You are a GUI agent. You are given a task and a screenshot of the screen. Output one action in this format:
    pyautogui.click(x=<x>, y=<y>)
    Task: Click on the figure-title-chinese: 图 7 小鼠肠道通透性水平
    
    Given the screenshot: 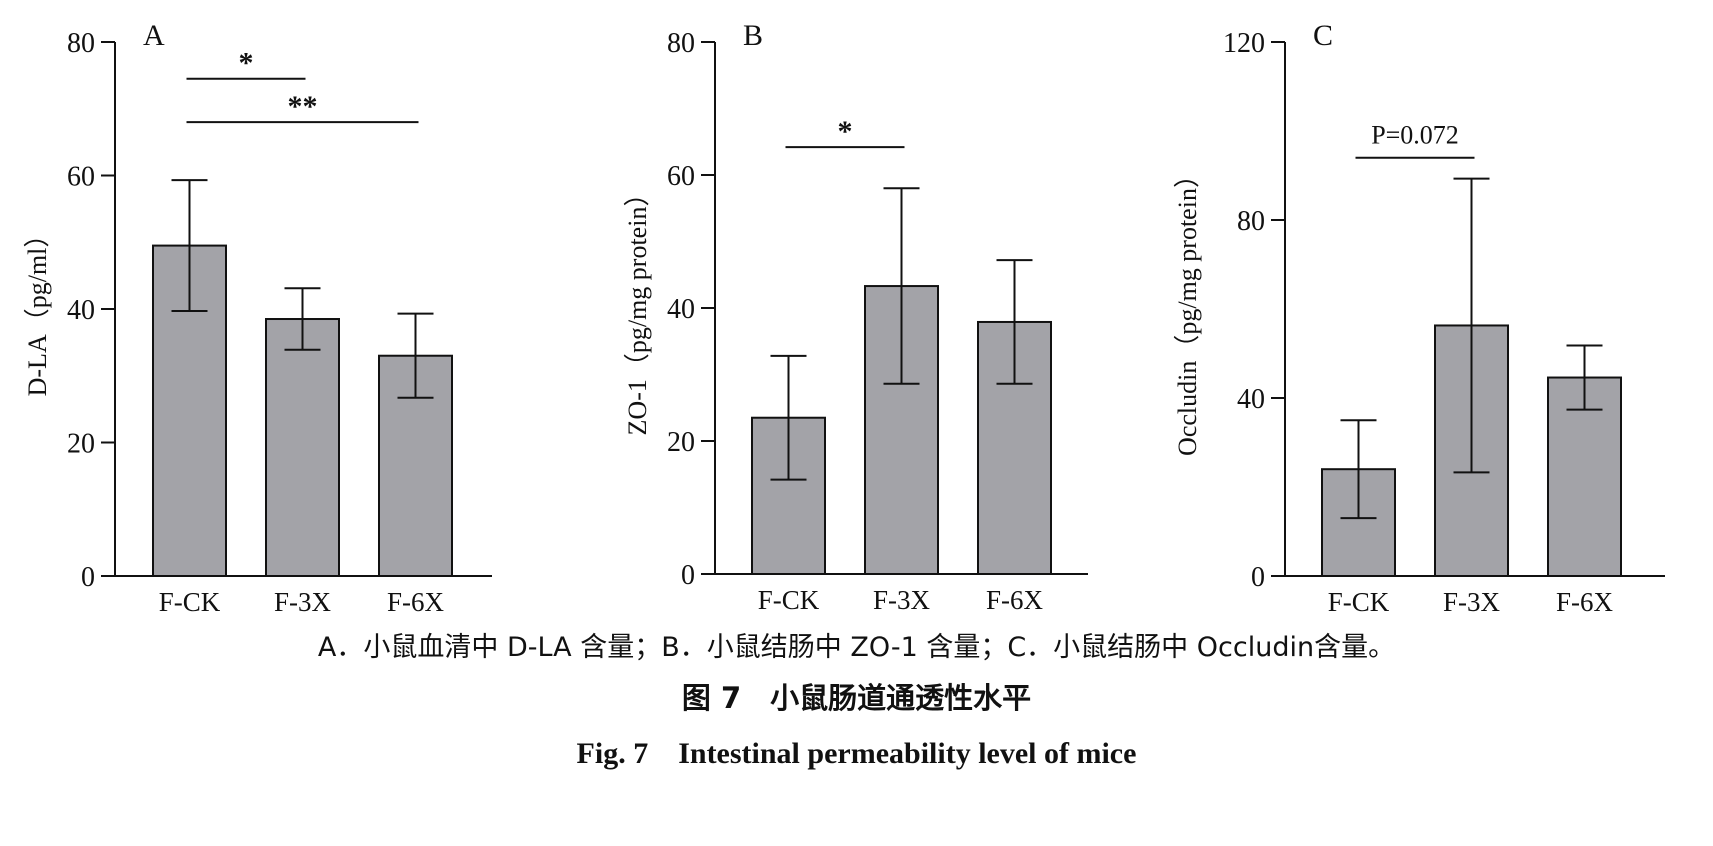 What is the action you would take?
    pyautogui.click(x=856, y=698)
    